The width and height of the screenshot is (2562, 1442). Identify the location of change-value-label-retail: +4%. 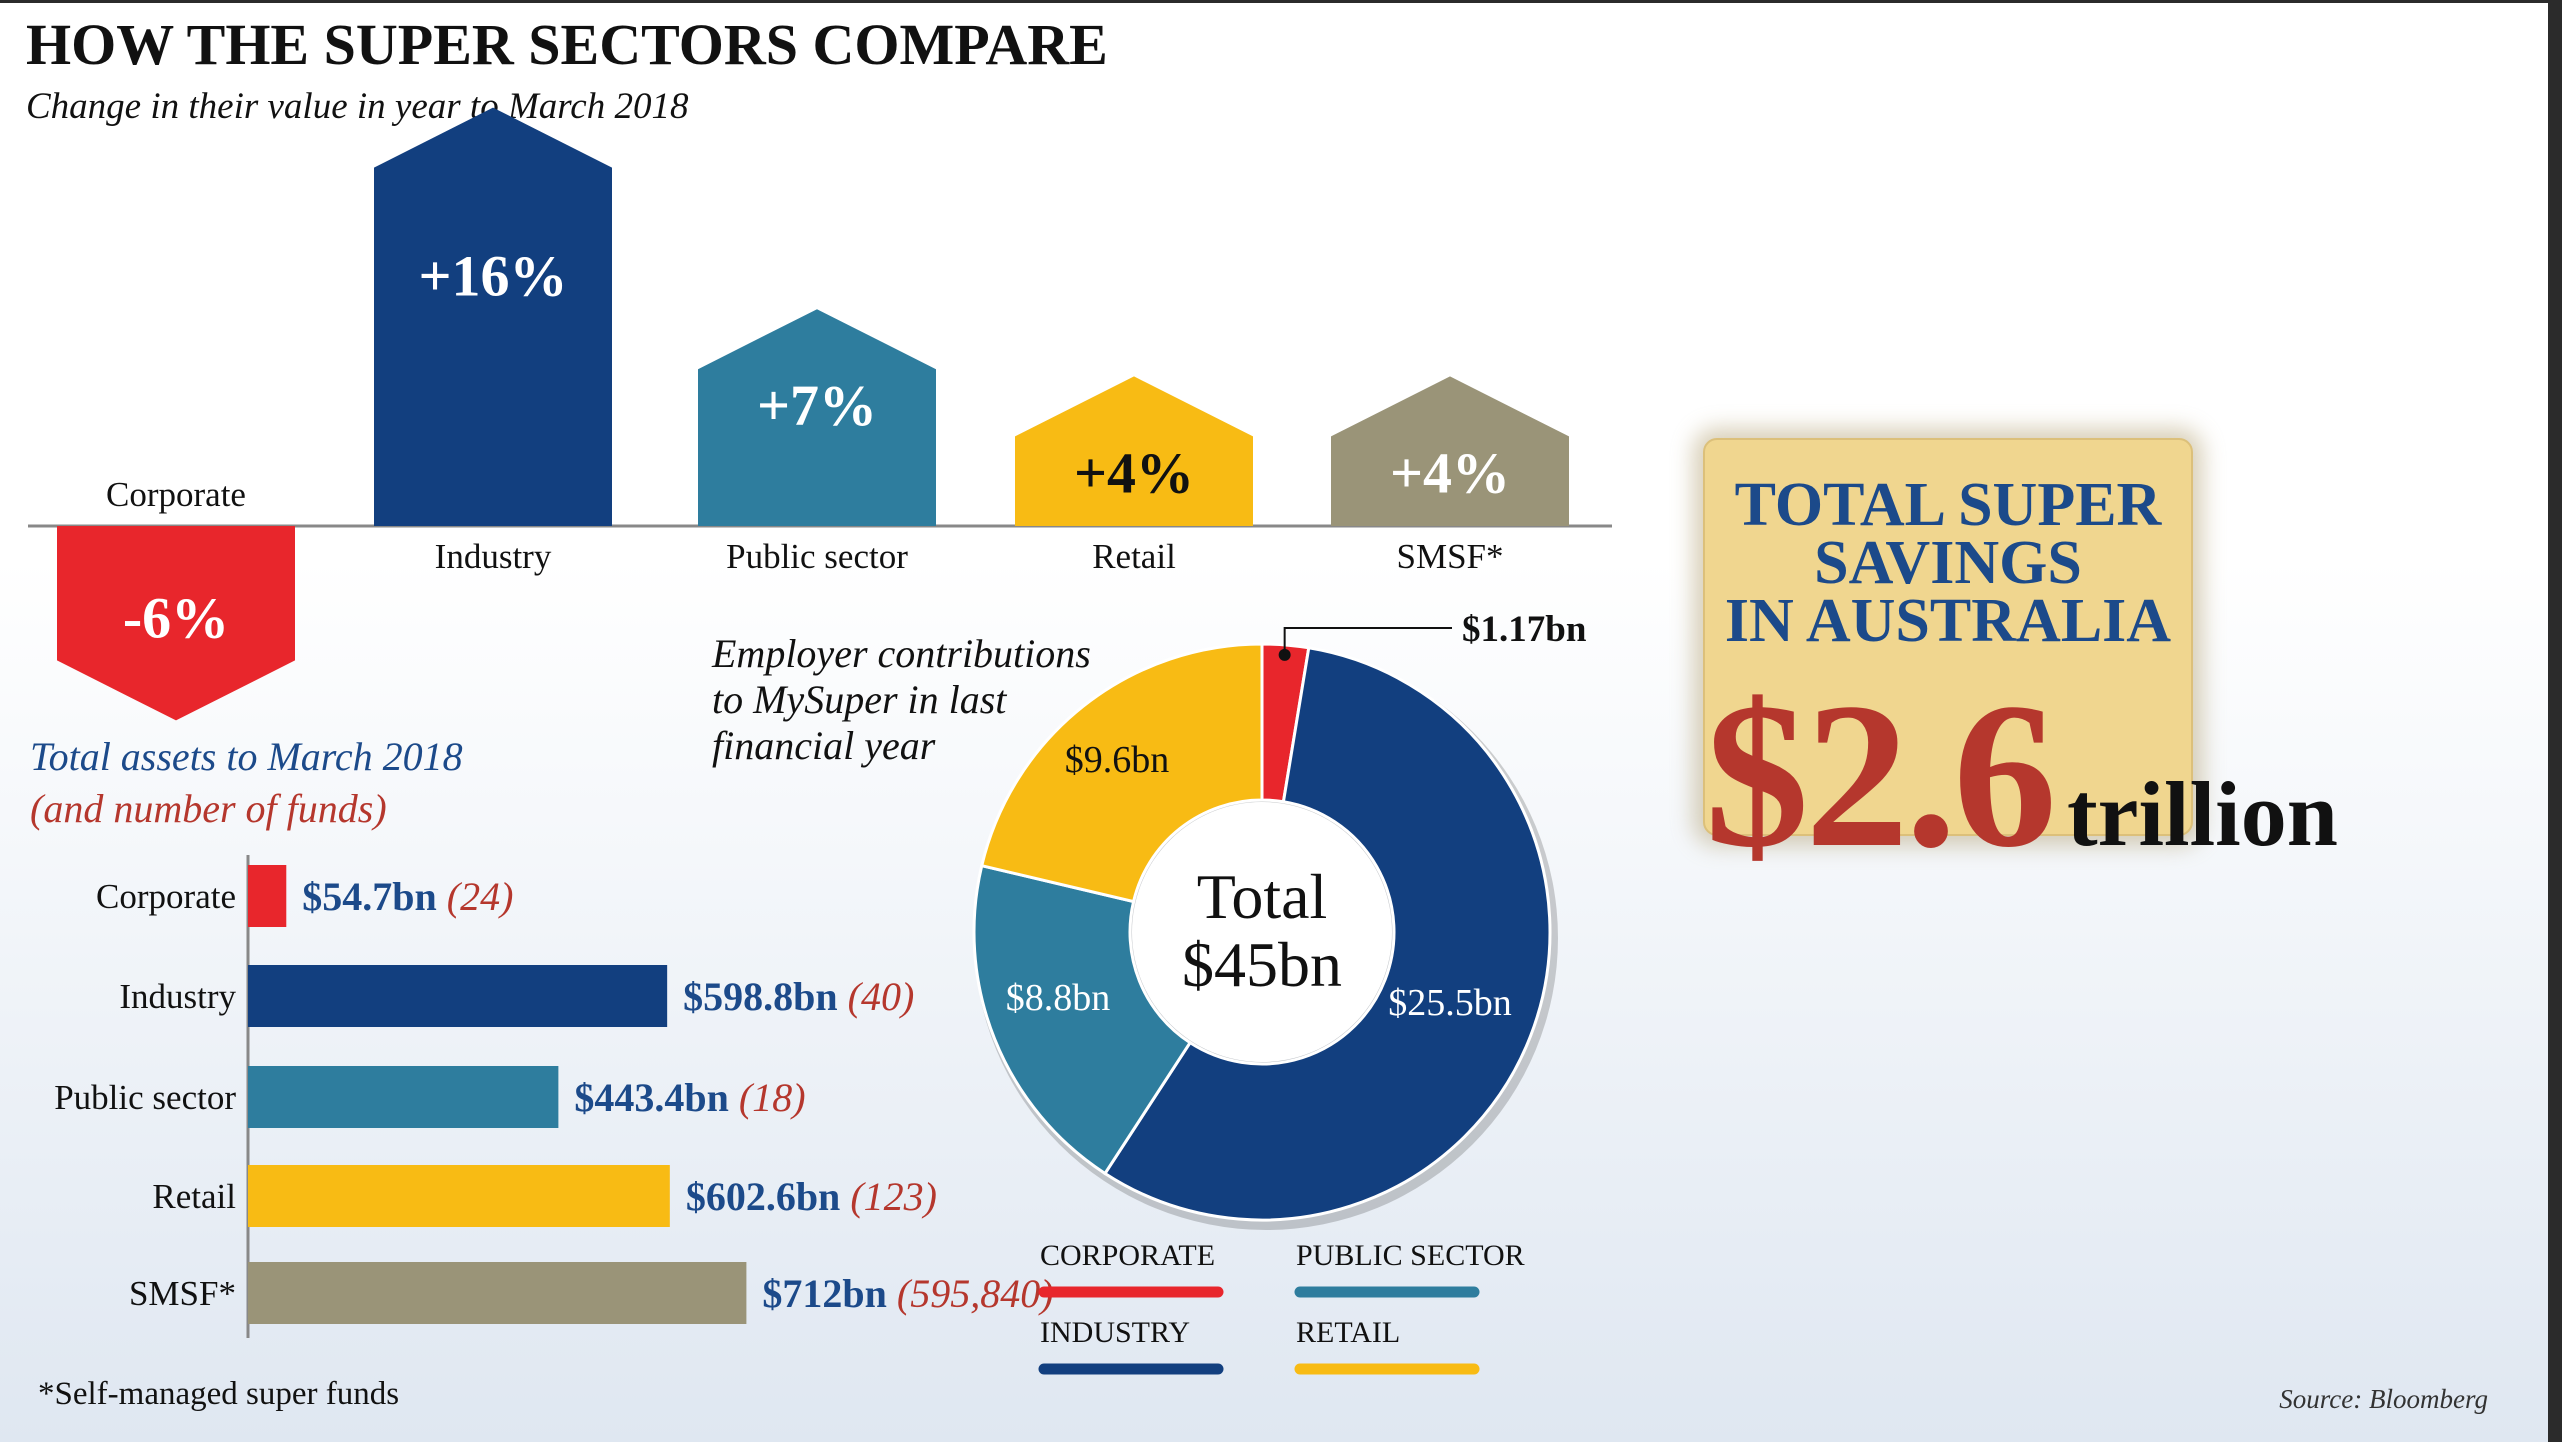
(1134, 472).